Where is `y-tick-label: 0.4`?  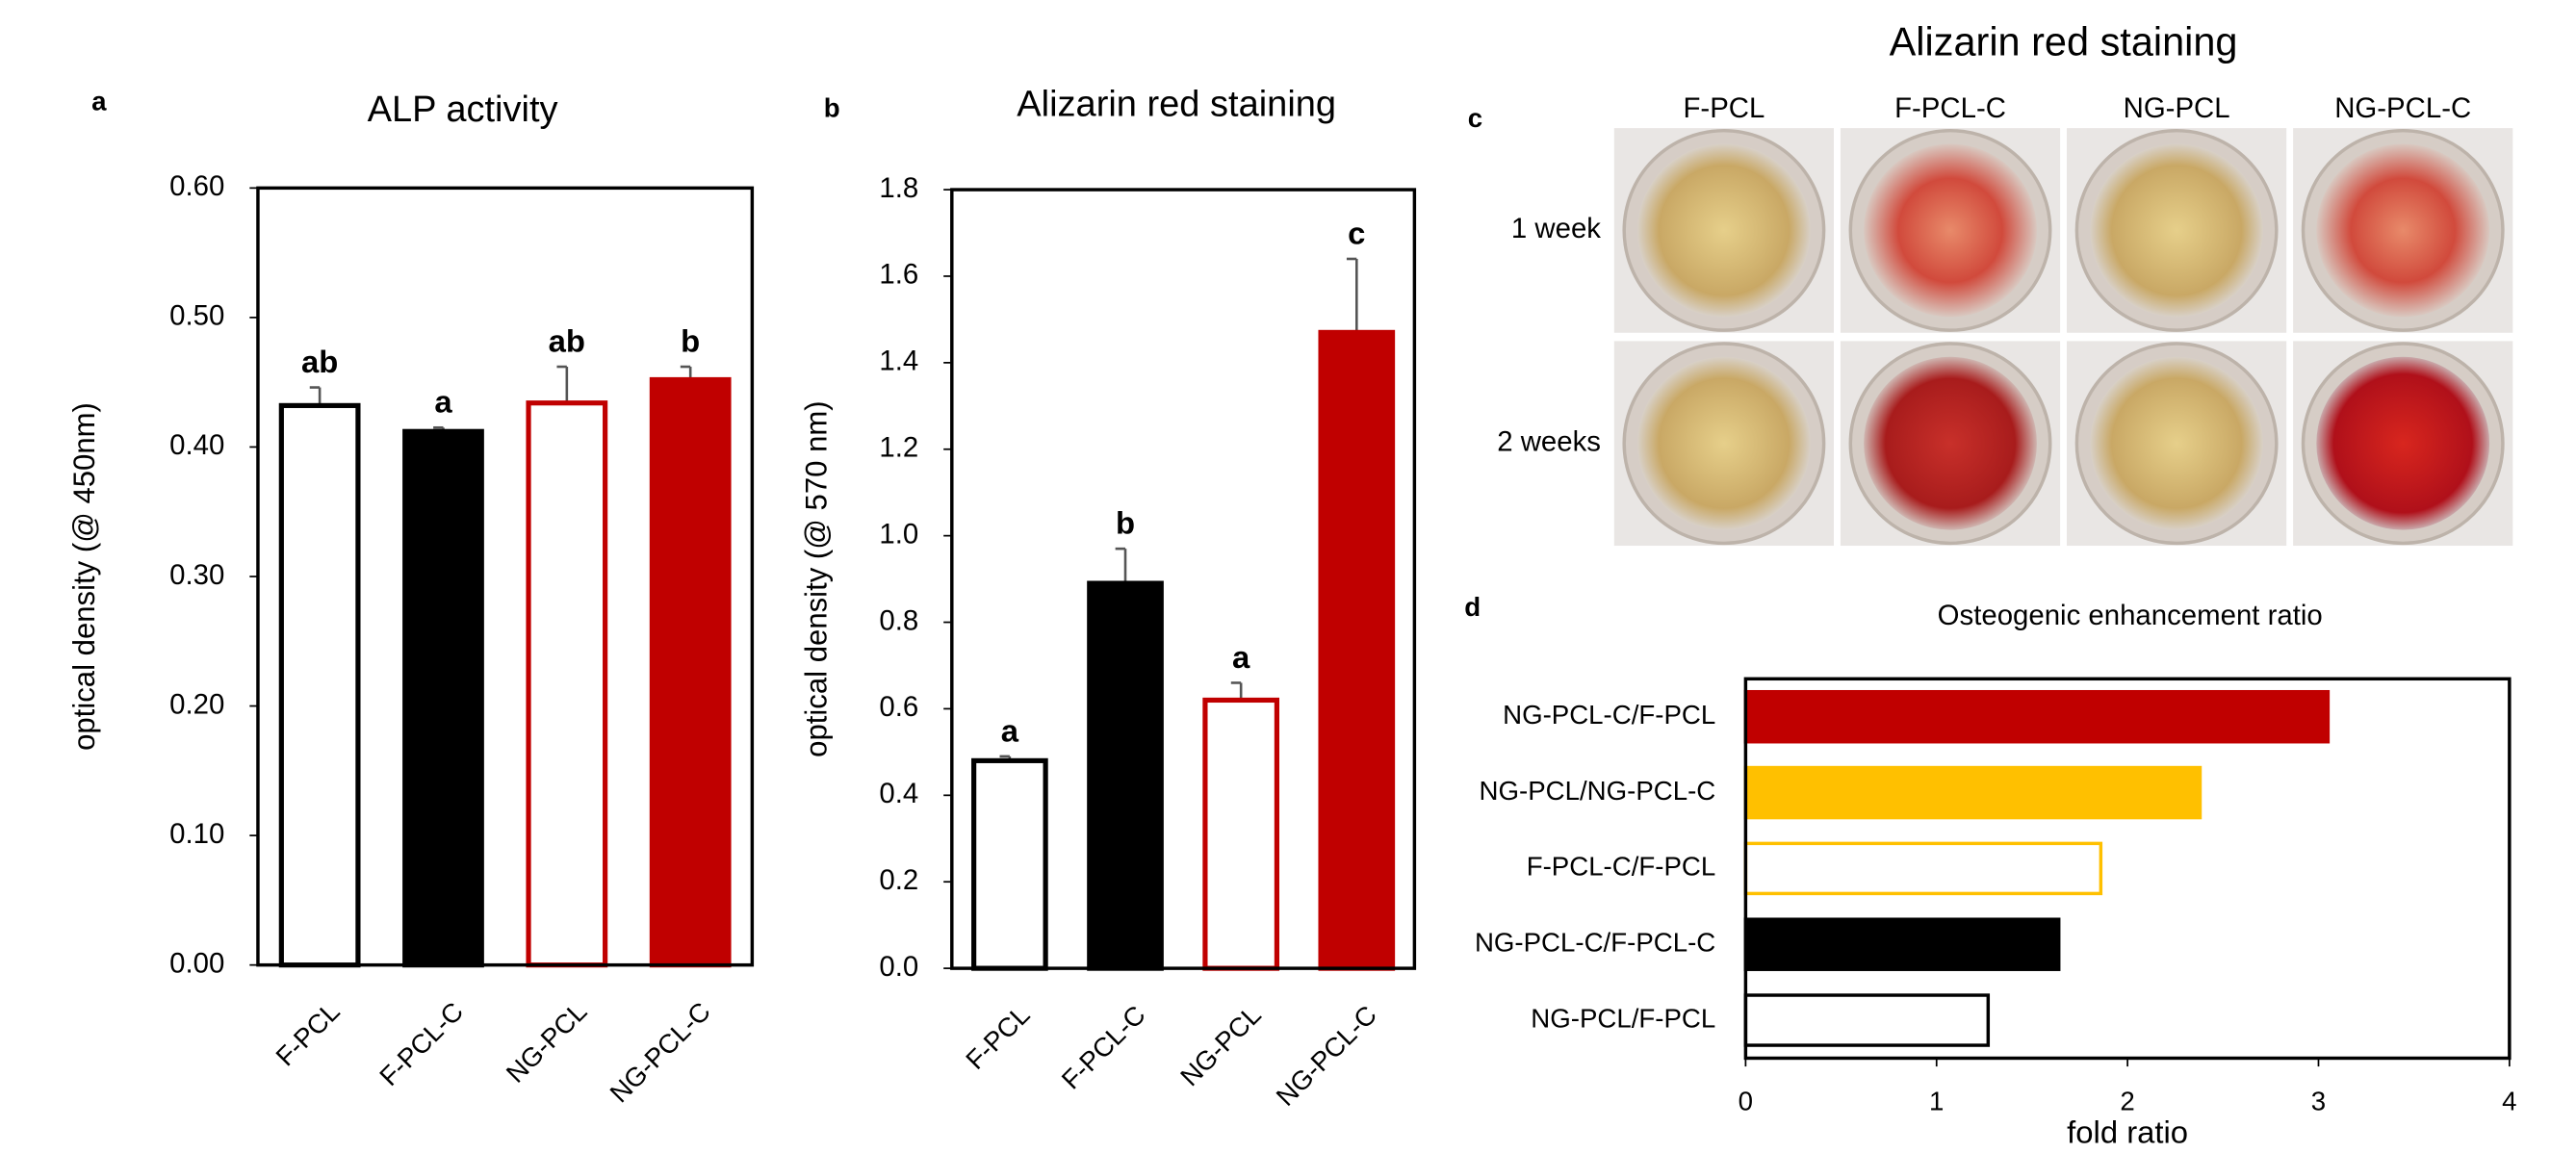
y-tick-label: 0.4 is located at coordinates (899, 794).